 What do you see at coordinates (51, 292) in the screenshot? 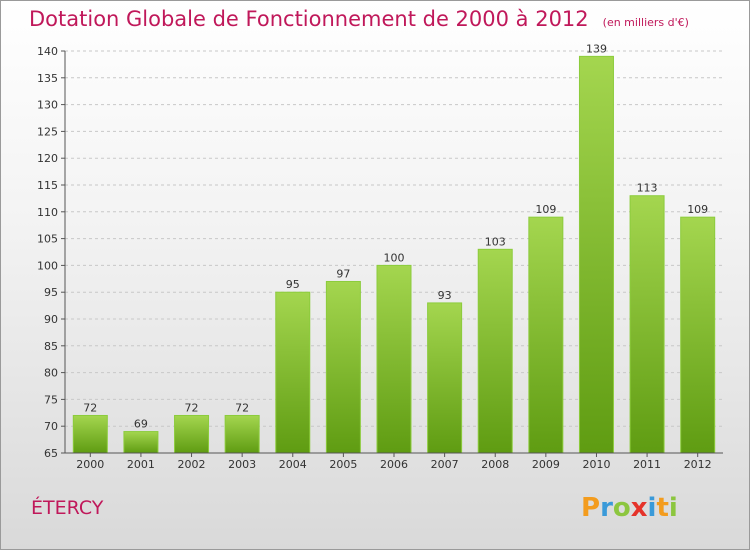
I see `y-tick-label: 95` at bounding box center [51, 292].